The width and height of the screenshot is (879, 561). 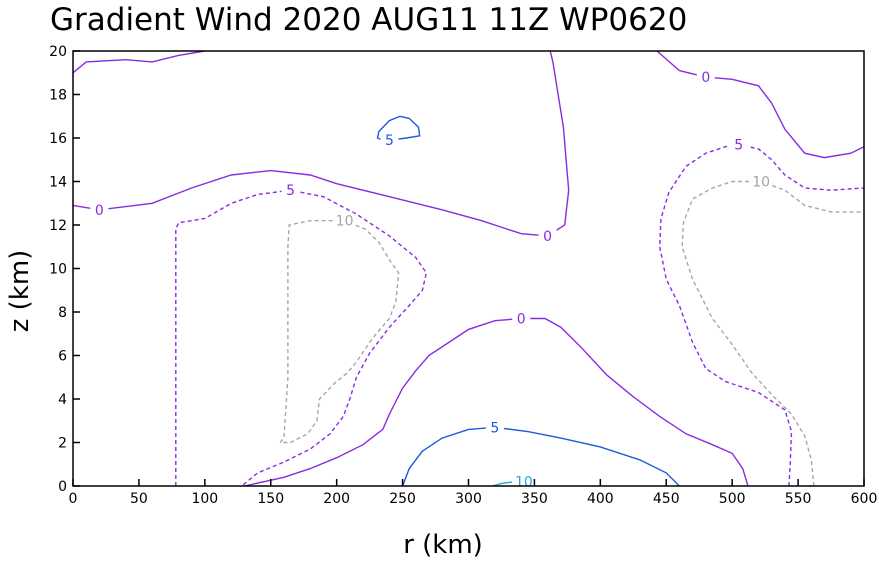 I want to click on y-tick-label: 4, so click(x=62, y=400).